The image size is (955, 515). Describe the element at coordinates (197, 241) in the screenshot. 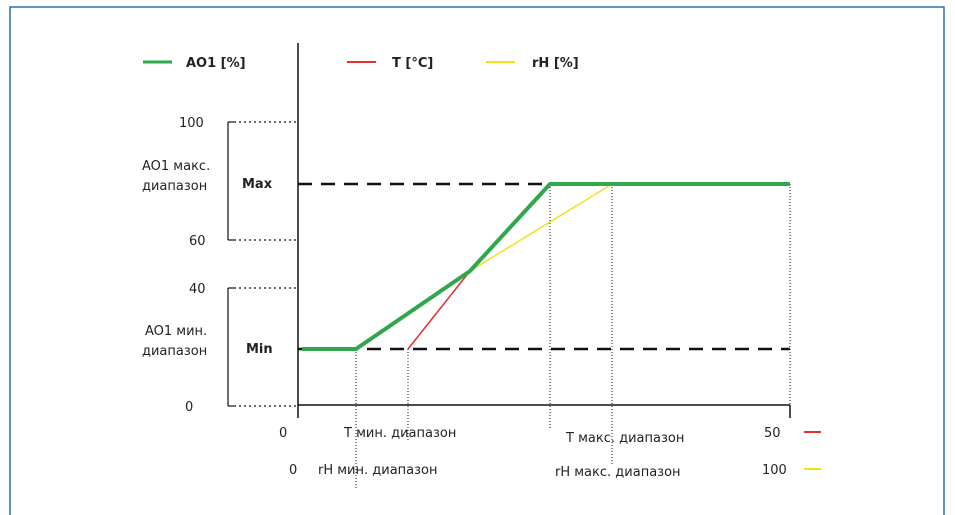

I see `y-tick-60: 60` at that location.